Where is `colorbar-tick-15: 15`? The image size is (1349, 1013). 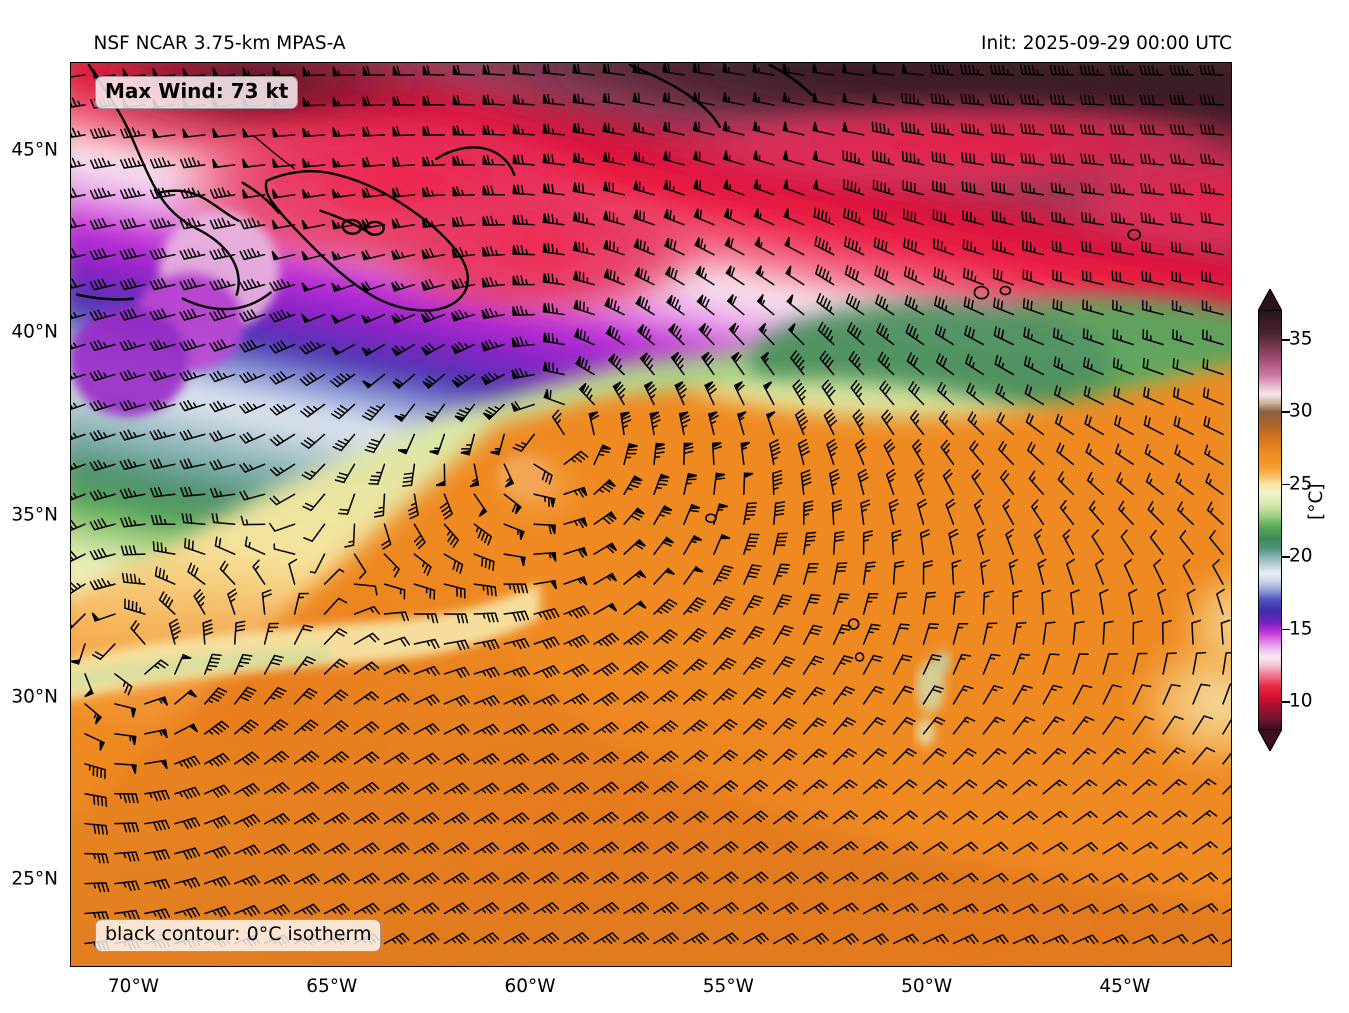 colorbar-tick-15: 15 is located at coordinates (1301, 629).